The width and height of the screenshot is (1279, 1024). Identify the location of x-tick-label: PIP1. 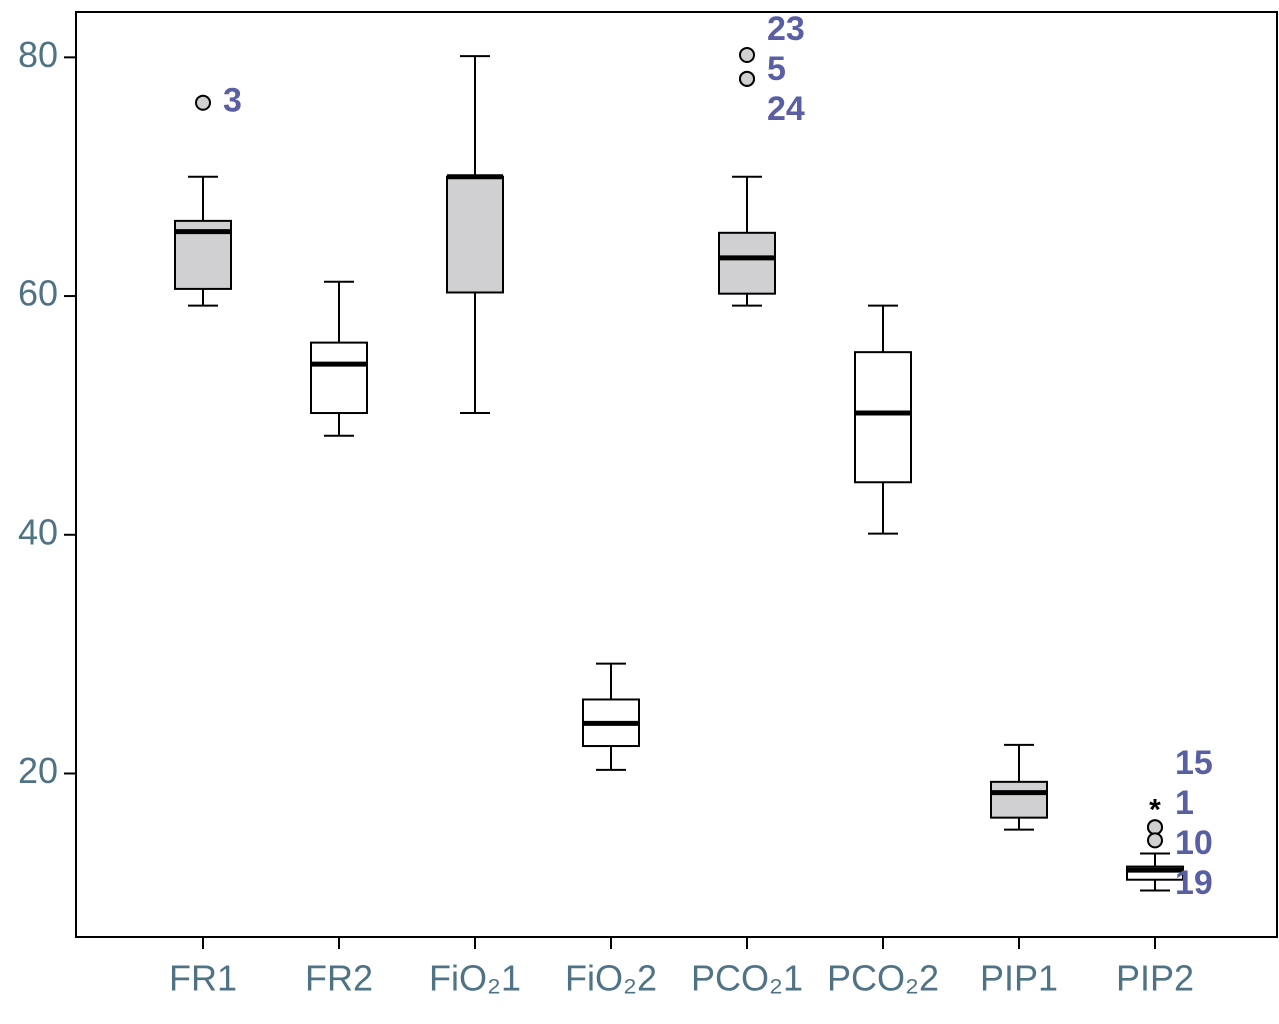
(1019, 978).